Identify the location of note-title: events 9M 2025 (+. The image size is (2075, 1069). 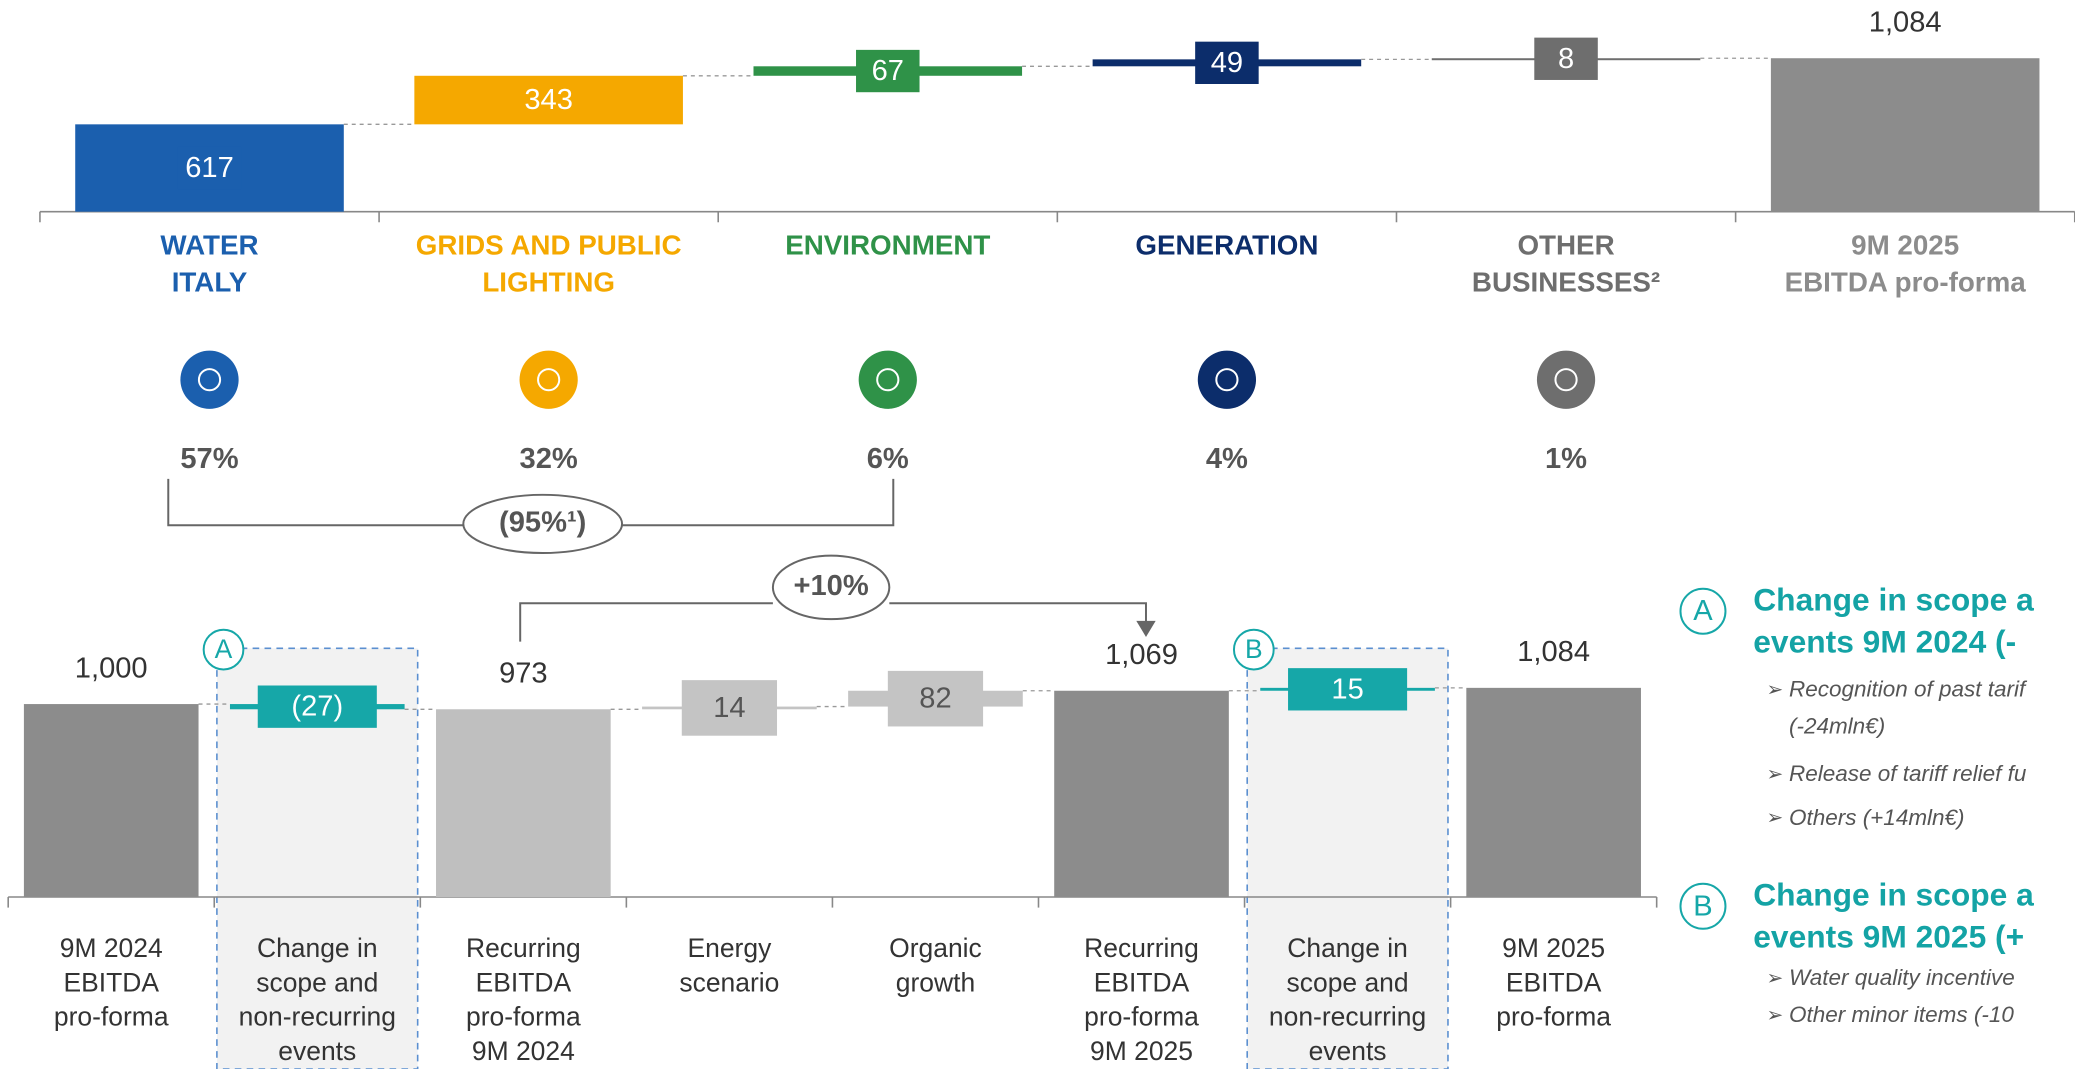
(1888, 937).